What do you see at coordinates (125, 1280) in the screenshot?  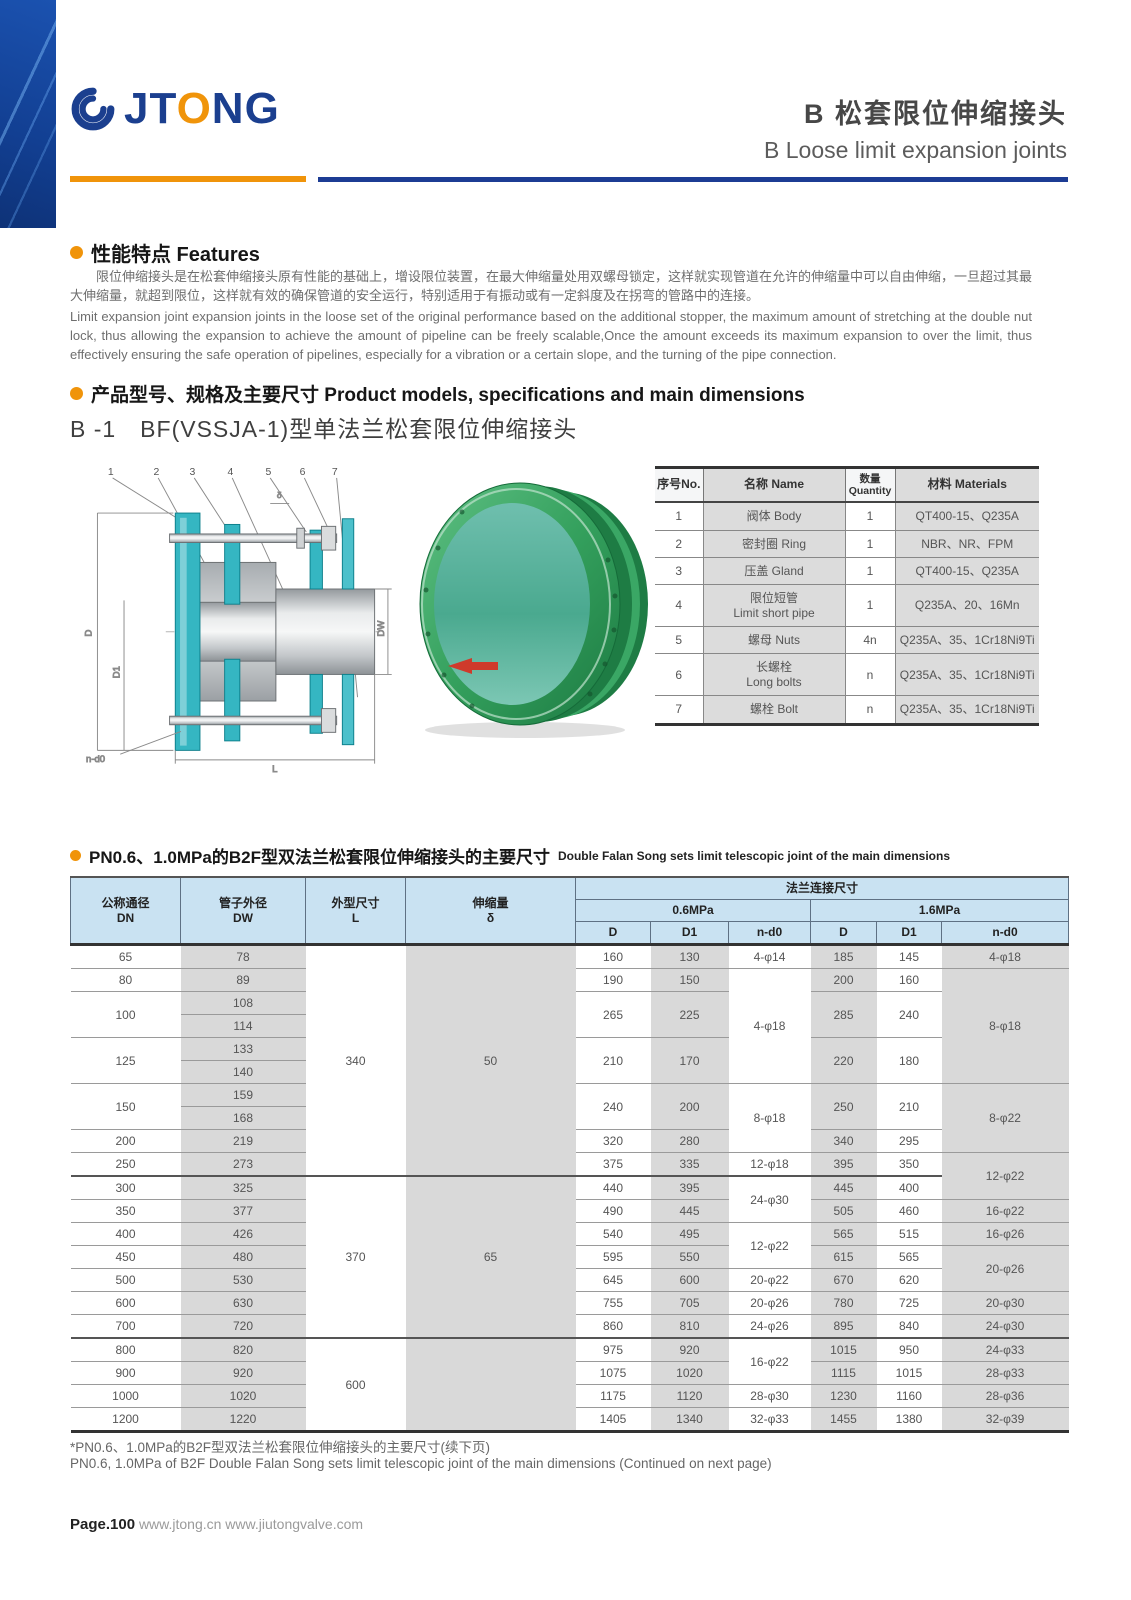 I see `dim-cell: 500` at bounding box center [125, 1280].